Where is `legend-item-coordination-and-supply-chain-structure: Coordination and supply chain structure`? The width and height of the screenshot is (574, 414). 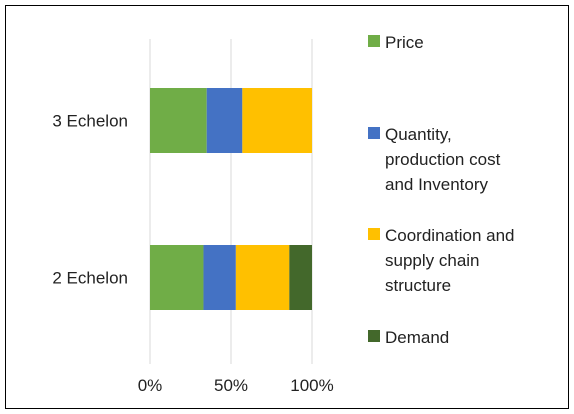
legend-item-coordination-and-supply-chain-structure: Coordination and supply chain structure is located at coordinates (441, 260).